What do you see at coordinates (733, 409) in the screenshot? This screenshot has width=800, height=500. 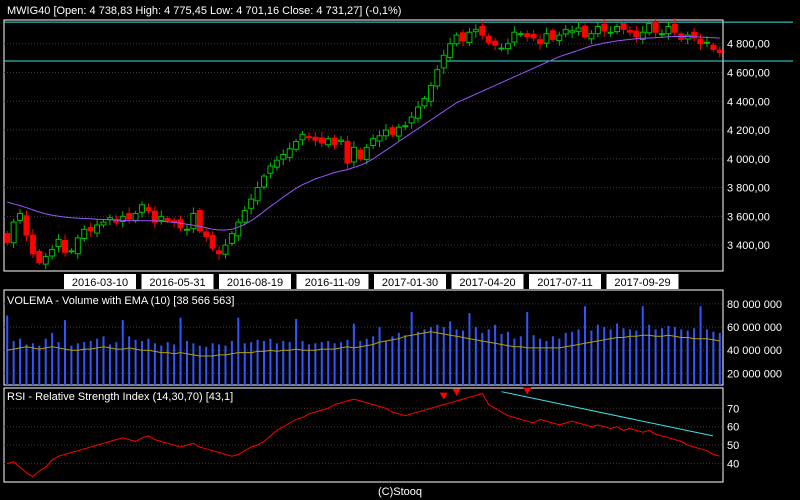 I see `rsi-tick-label: 70` at bounding box center [733, 409].